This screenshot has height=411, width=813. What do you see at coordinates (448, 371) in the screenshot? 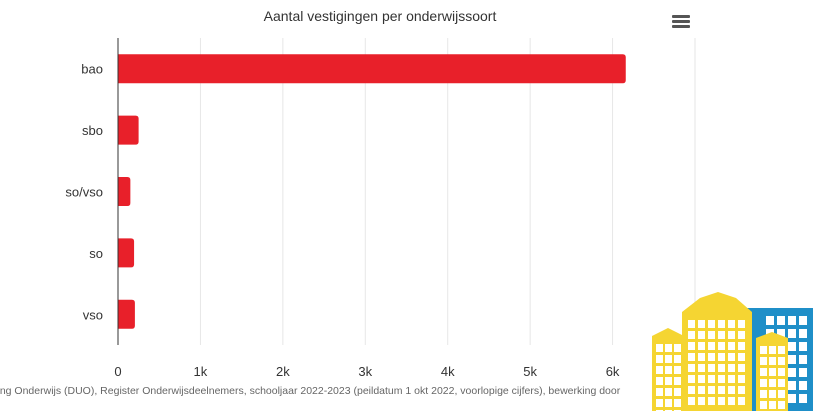
I see `x-tick-label: 4k` at bounding box center [448, 371].